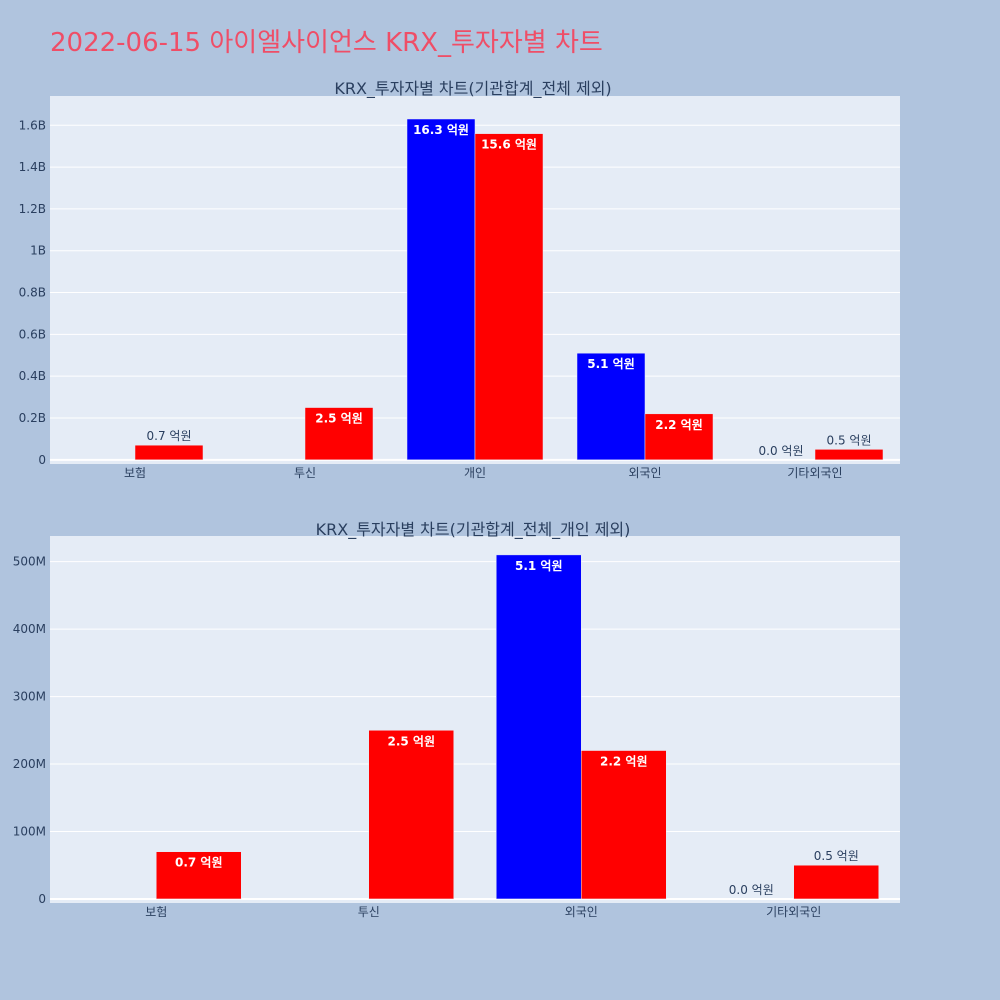  I want to click on chart-2-y-tick-label: 300M, so click(29, 697).